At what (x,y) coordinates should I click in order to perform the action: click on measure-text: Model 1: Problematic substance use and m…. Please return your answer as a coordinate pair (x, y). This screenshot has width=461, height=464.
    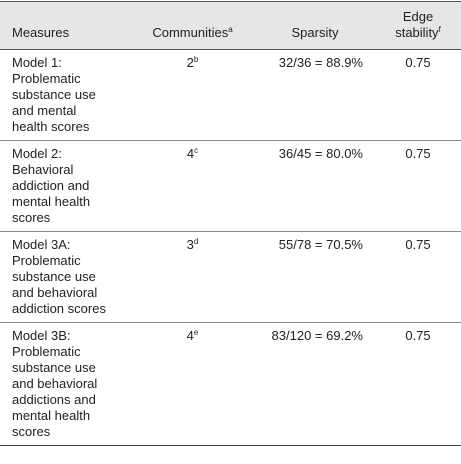
    Looking at the image, I should click on (54, 94).